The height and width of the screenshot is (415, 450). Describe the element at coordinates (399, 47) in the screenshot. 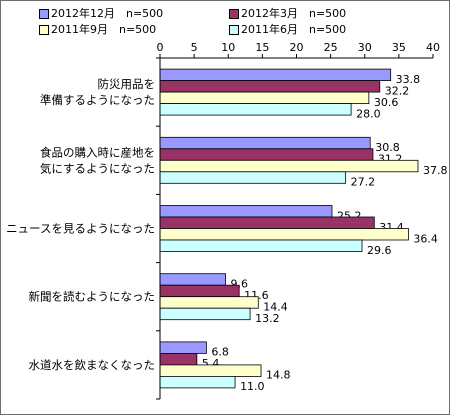

I see `x-tick-label: 35` at that location.